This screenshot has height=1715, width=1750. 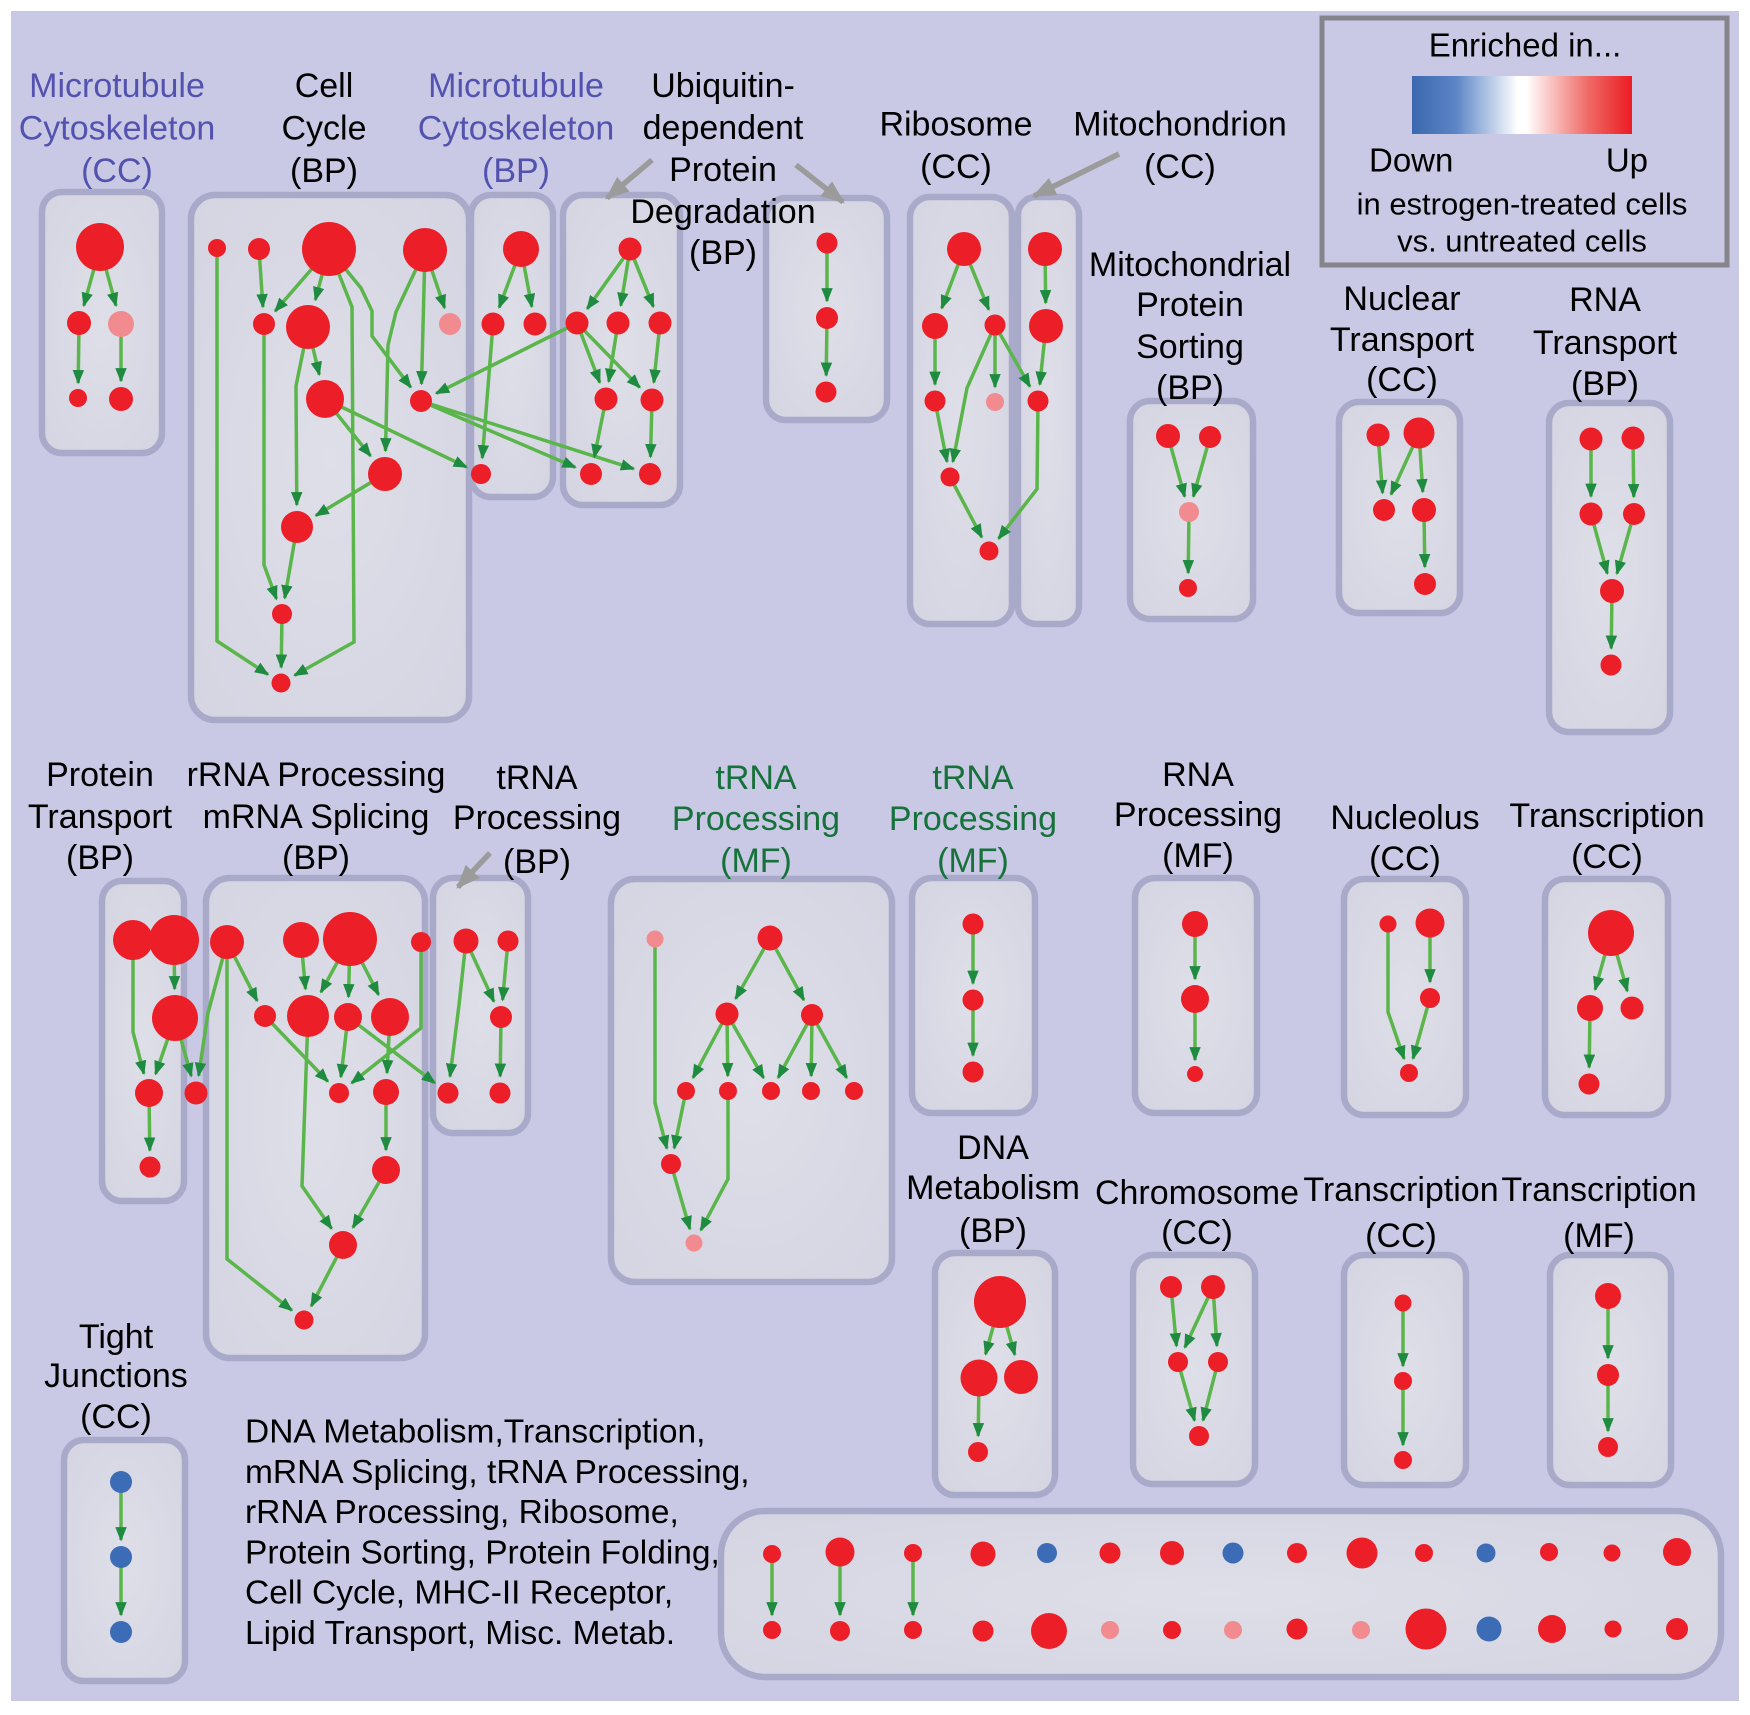 I want to click on svg-text:mRNA Splicing, tRNA Processing: mRNA Splicing, tRNA Processing,, so click(x=497, y=1472).